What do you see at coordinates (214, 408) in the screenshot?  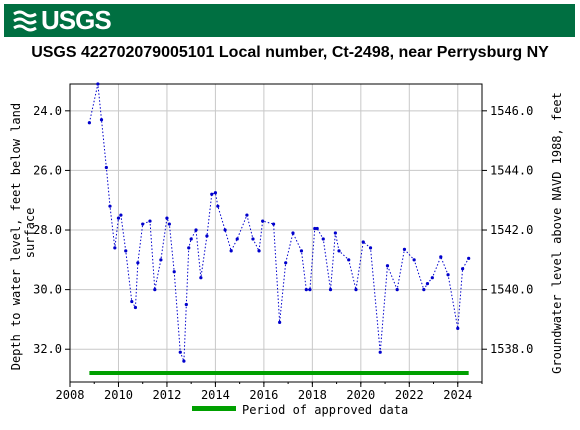 I see `legend-swatch` at bounding box center [214, 408].